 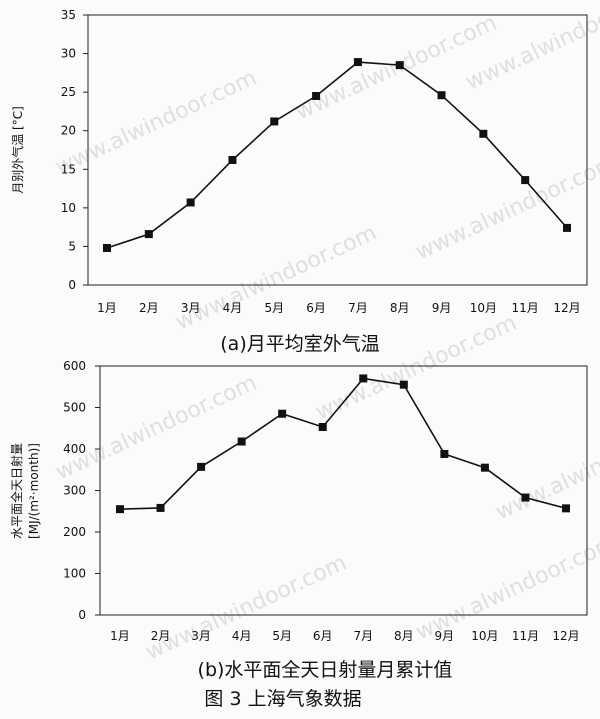 I want to click on y-tick-label: 100, so click(x=74, y=574).